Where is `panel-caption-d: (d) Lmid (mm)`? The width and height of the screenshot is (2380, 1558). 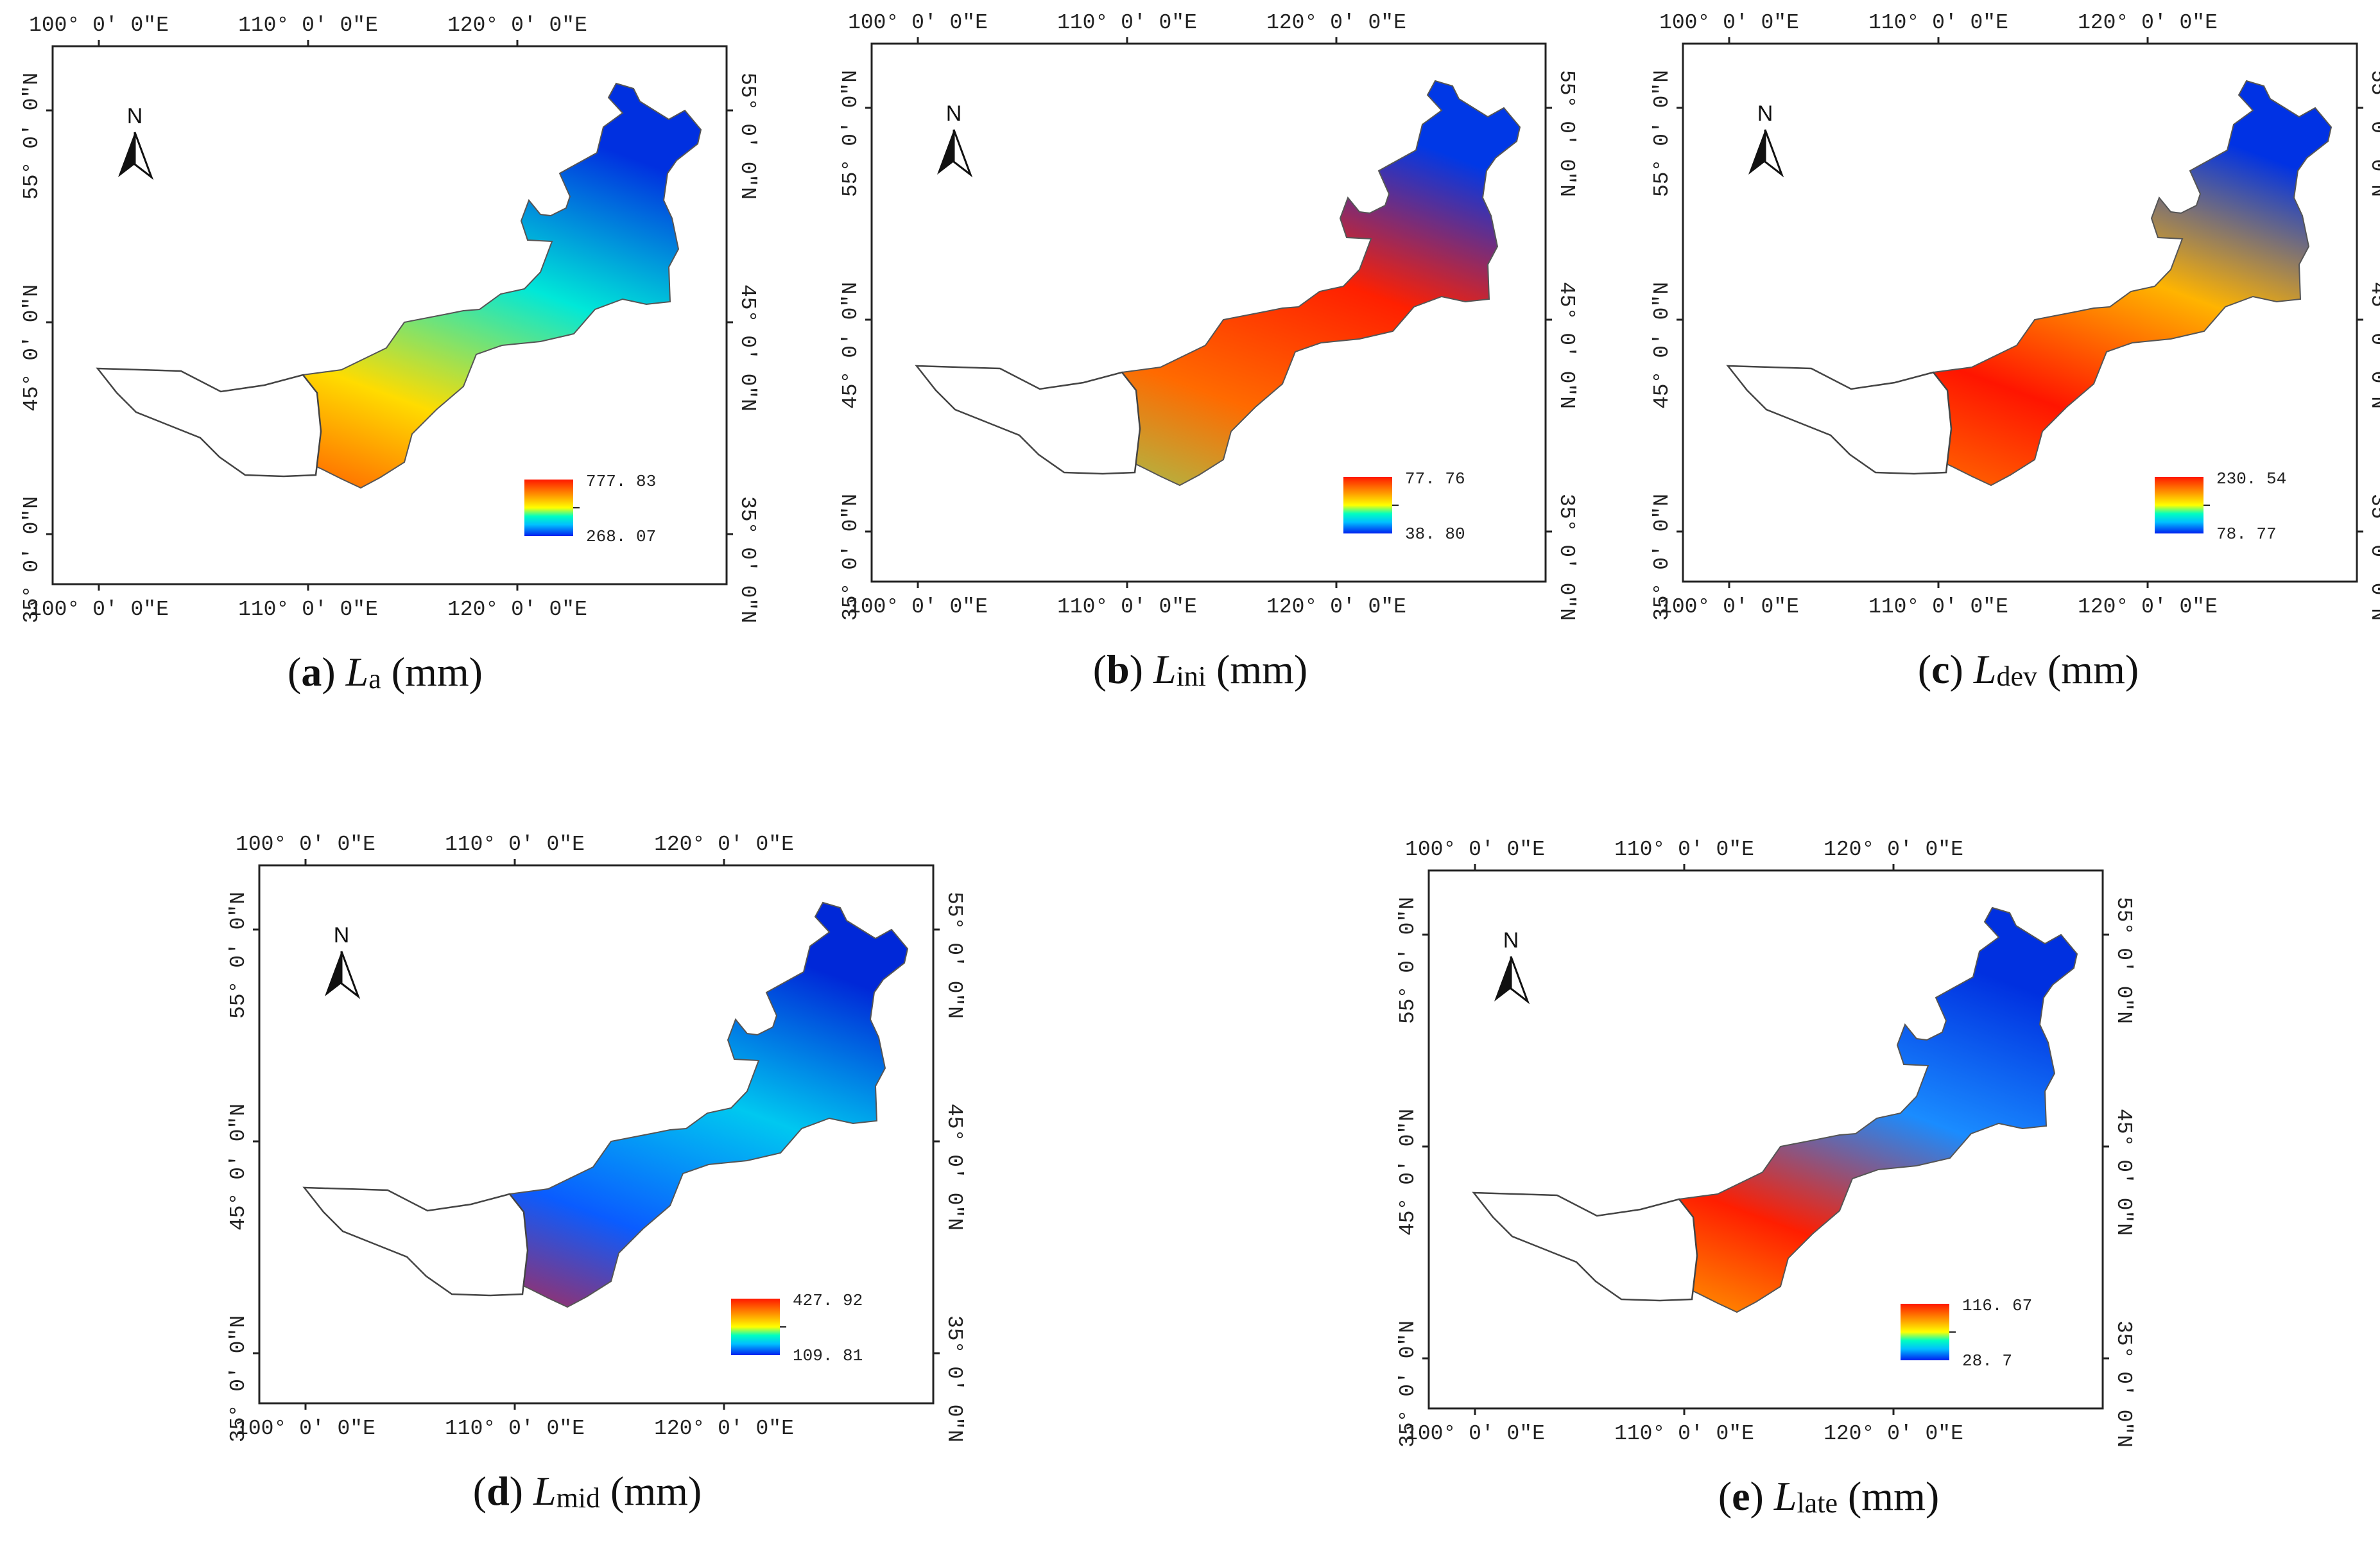
panel-caption-d: (d) Lmid (mm) is located at coordinates (587, 1491).